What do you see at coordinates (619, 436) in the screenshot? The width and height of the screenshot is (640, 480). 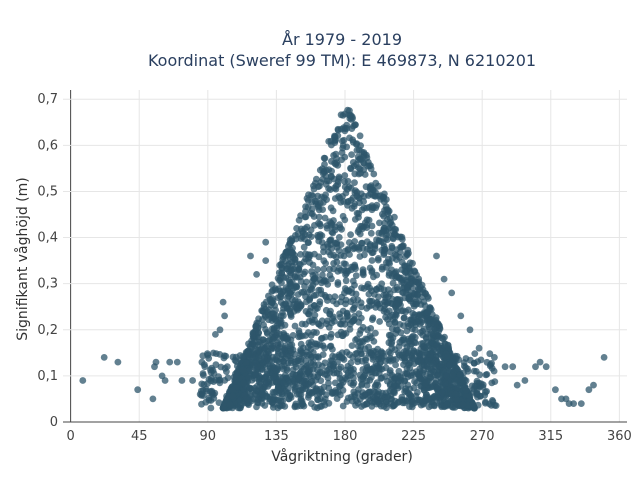 I see `x-tick-label: 360` at bounding box center [619, 436].